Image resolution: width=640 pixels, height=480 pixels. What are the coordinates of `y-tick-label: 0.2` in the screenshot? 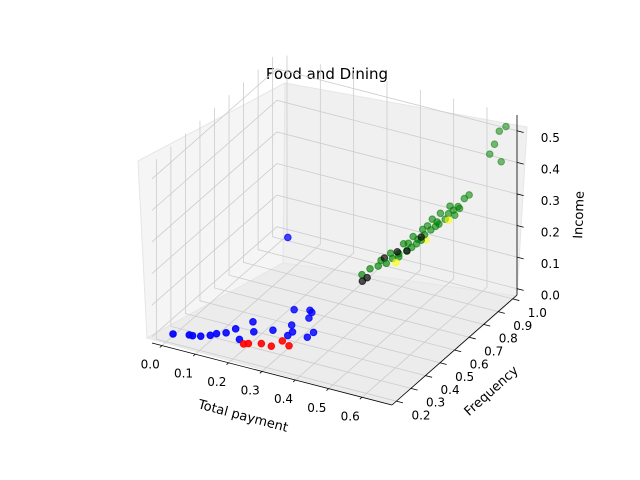 It's located at (420, 415).